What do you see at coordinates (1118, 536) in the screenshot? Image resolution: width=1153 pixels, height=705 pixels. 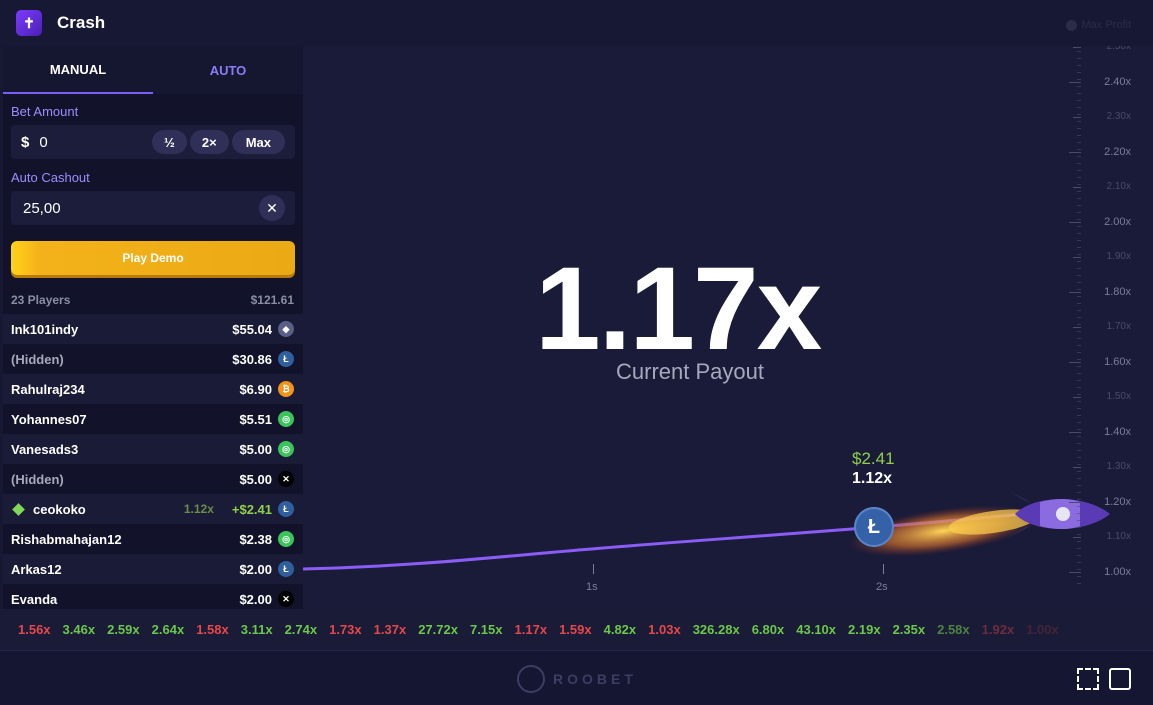 I see `y-axis-tick: 1.10x` at bounding box center [1118, 536].